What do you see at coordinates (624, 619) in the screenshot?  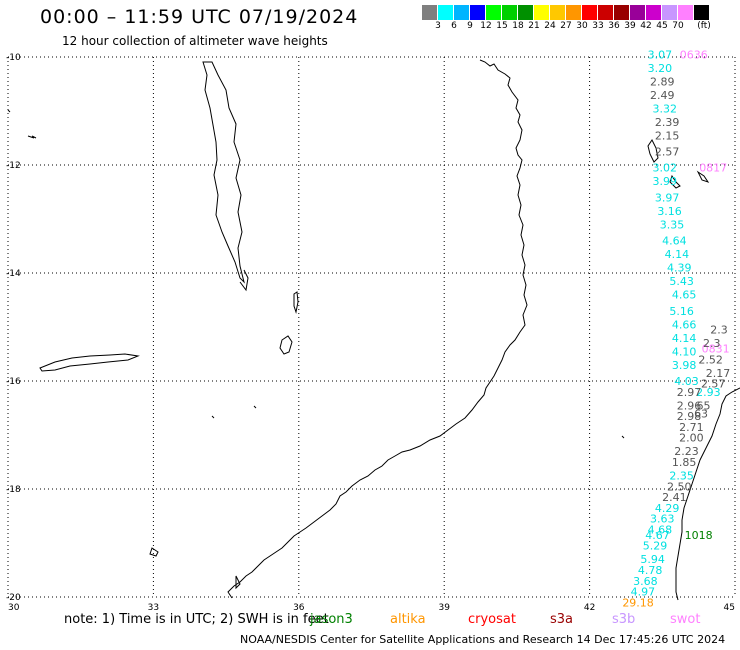 I see `legend-item-s3b: s3b` at bounding box center [624, 619].